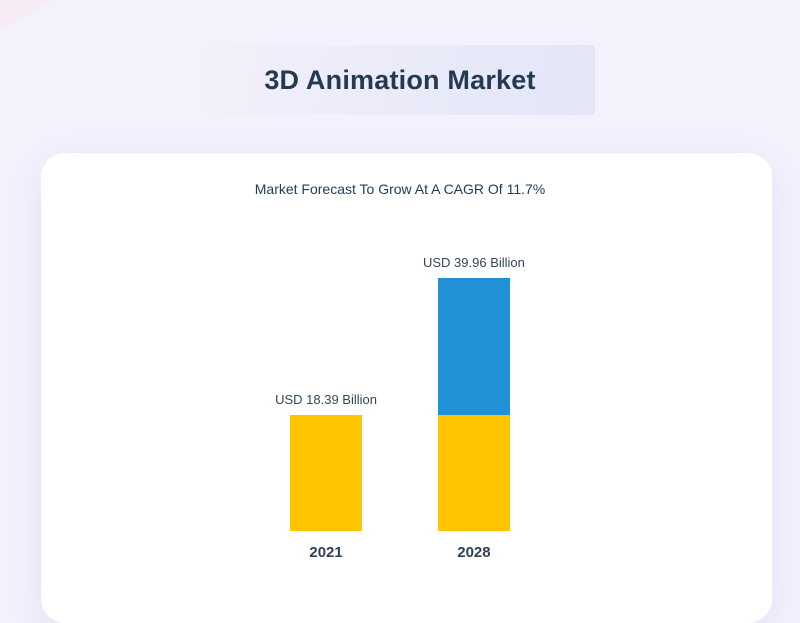  I want to click on page-title-banner: 3D Animation Market, so click(400, 80).